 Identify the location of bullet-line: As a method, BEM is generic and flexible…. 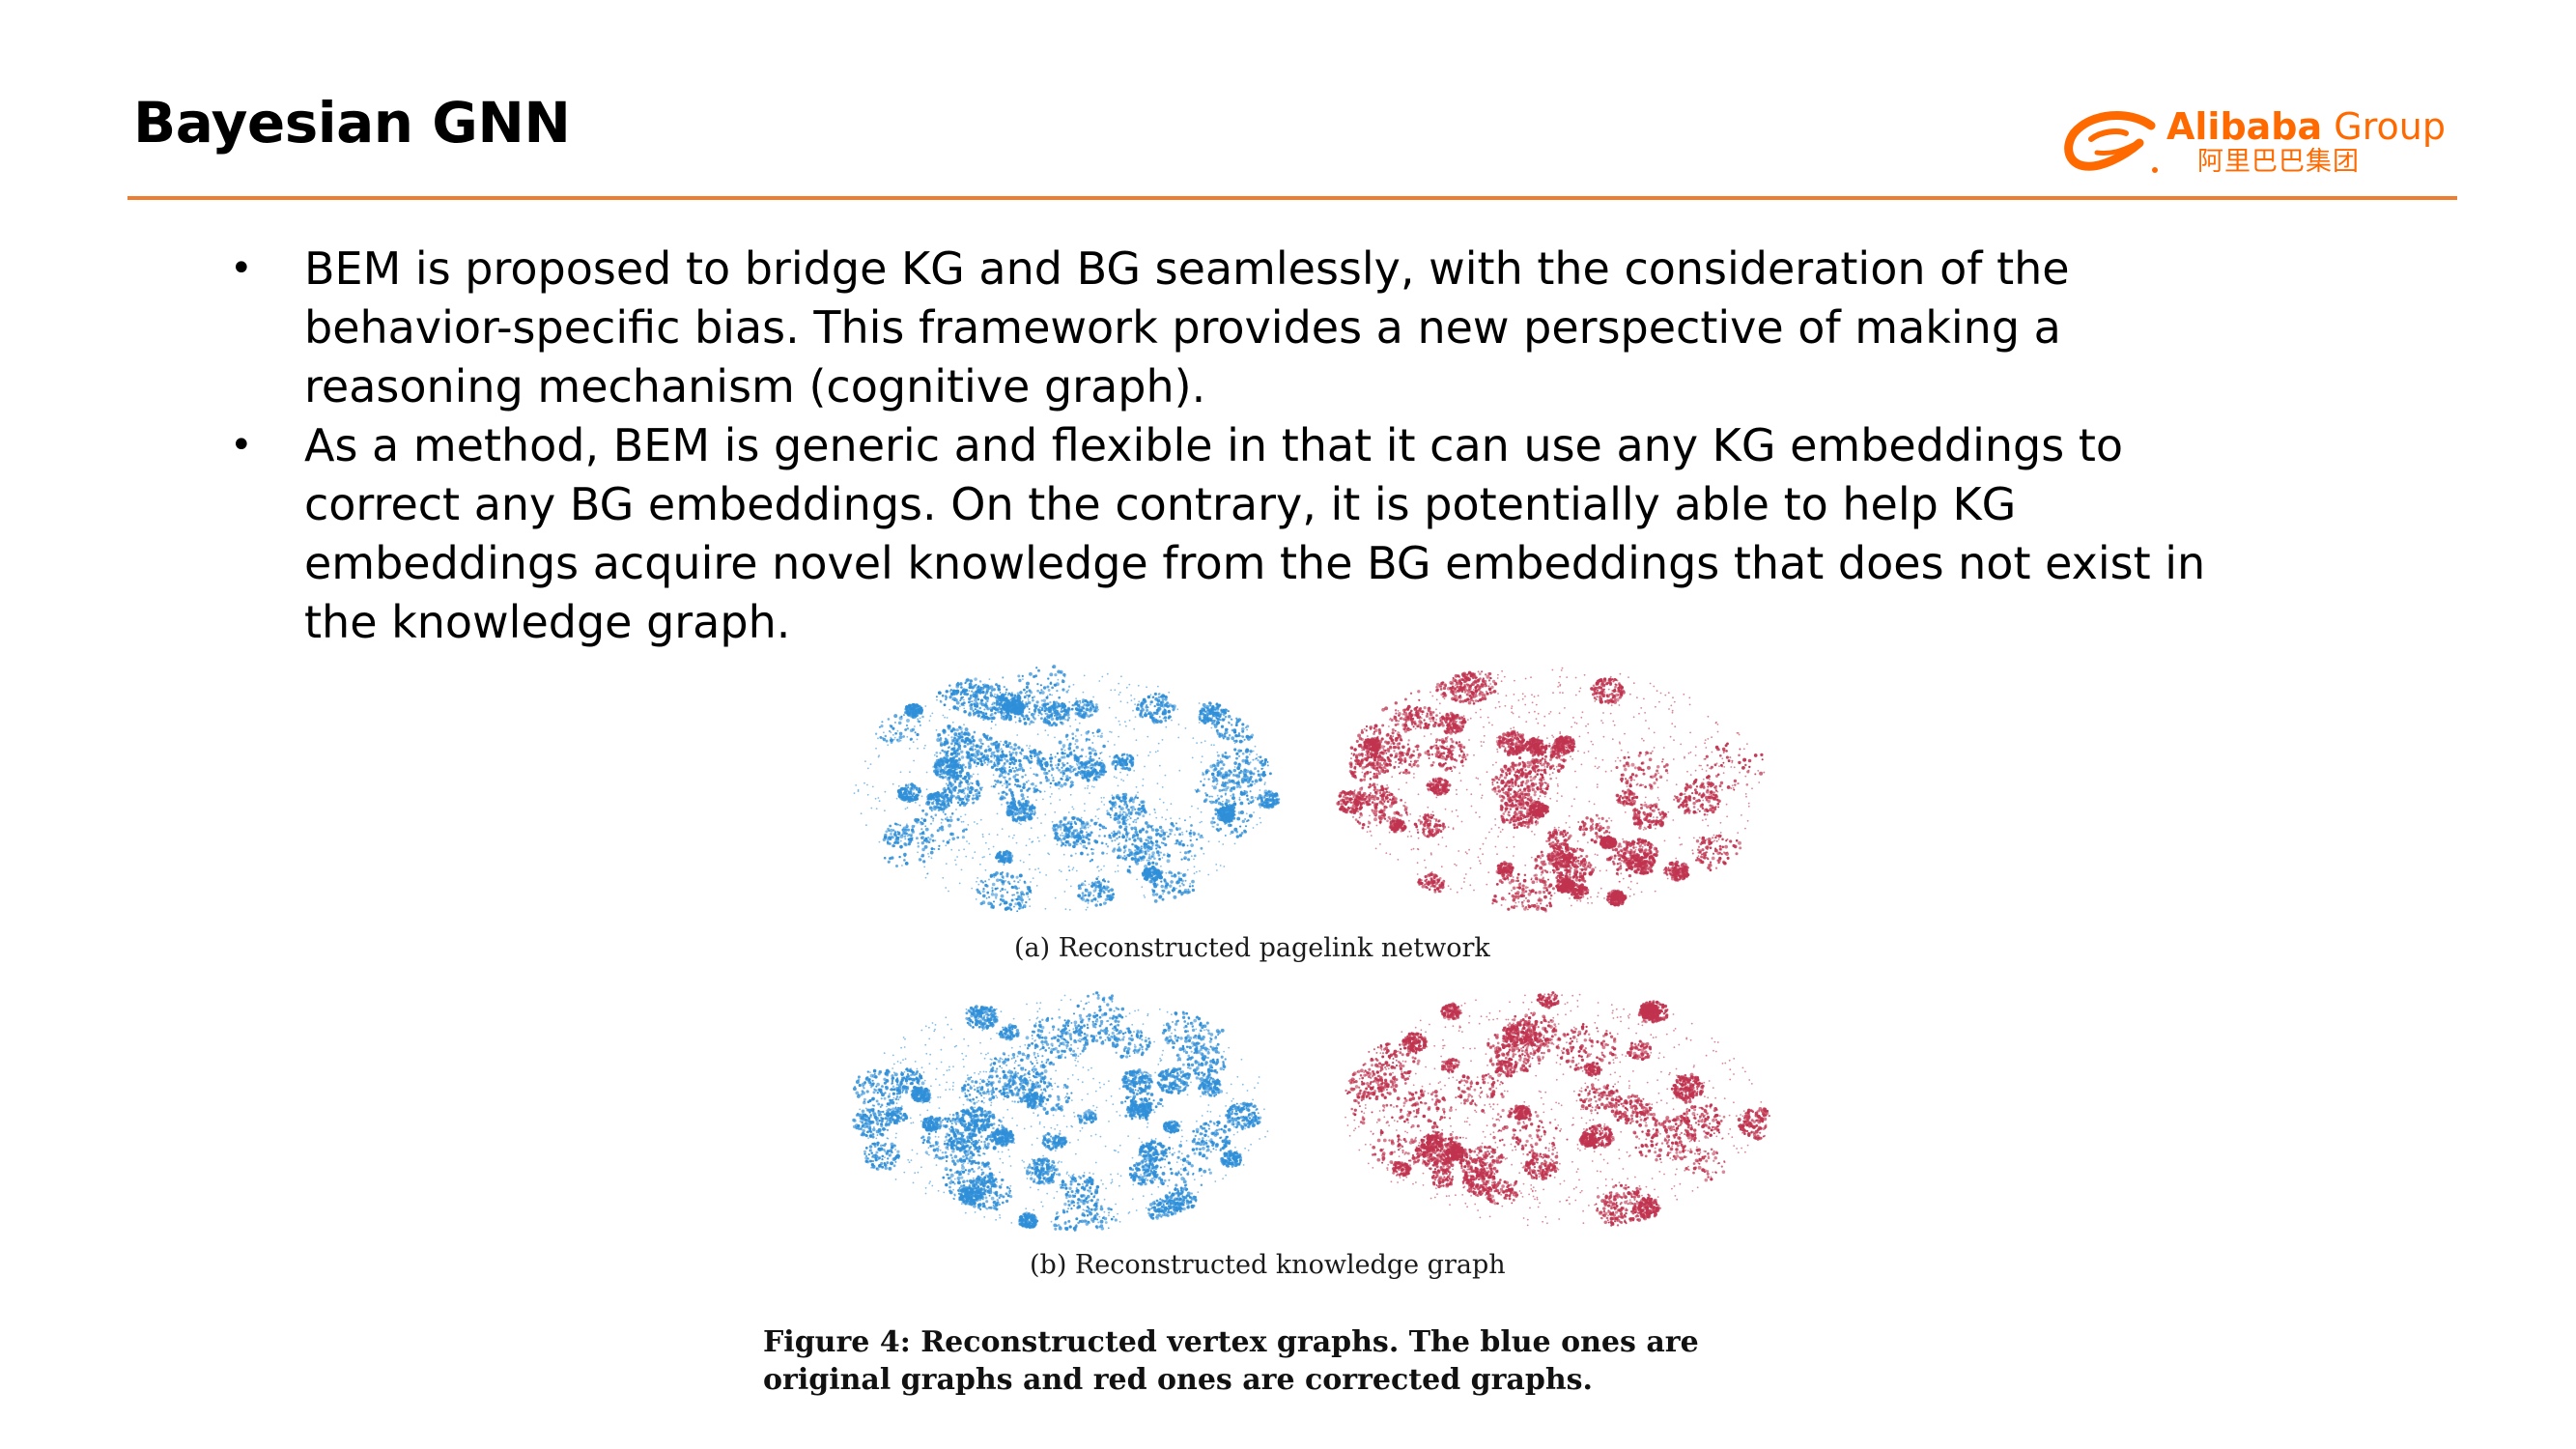
(1358, 445).